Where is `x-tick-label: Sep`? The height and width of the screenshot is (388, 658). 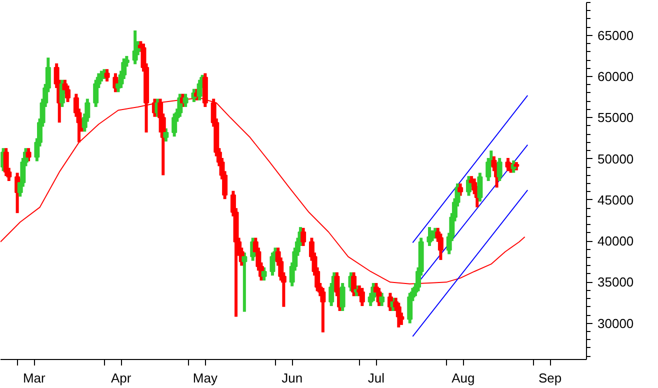 x-tick-label: Sep is located at coordinates (550, 378).